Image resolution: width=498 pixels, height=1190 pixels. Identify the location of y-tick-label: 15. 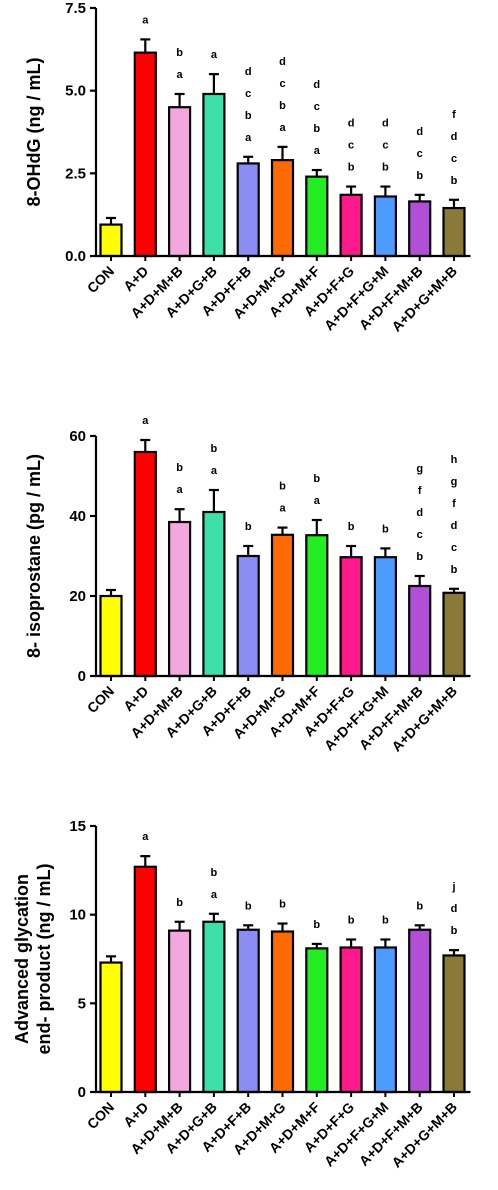
(77, 826).